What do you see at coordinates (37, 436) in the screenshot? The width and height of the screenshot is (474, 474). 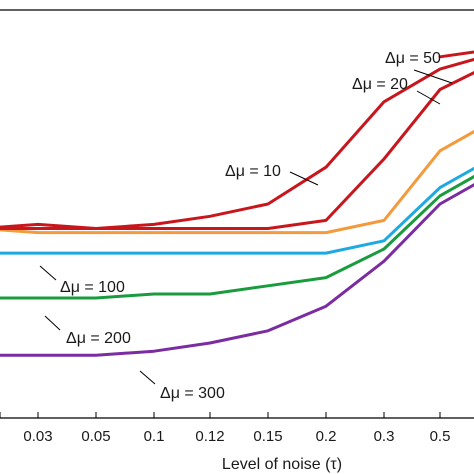 I see `x-tick-label: 0.03` at bounding box center [37, 436].